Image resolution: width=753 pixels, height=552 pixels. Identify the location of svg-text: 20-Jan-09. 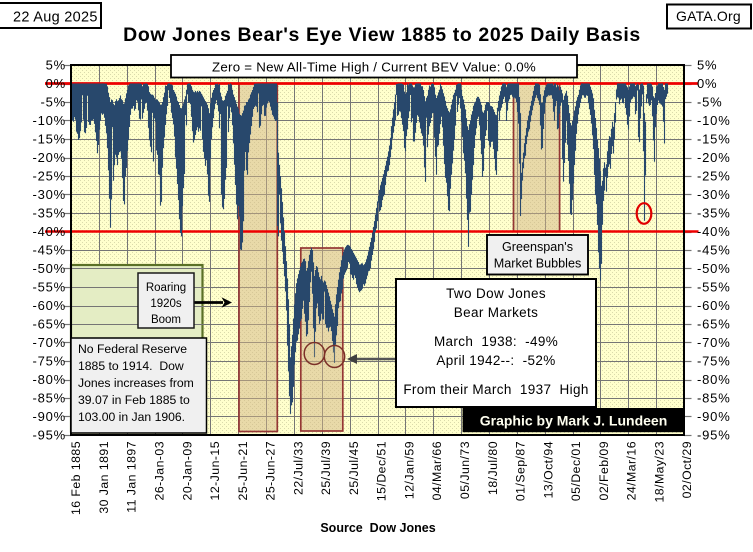
(187, 470).